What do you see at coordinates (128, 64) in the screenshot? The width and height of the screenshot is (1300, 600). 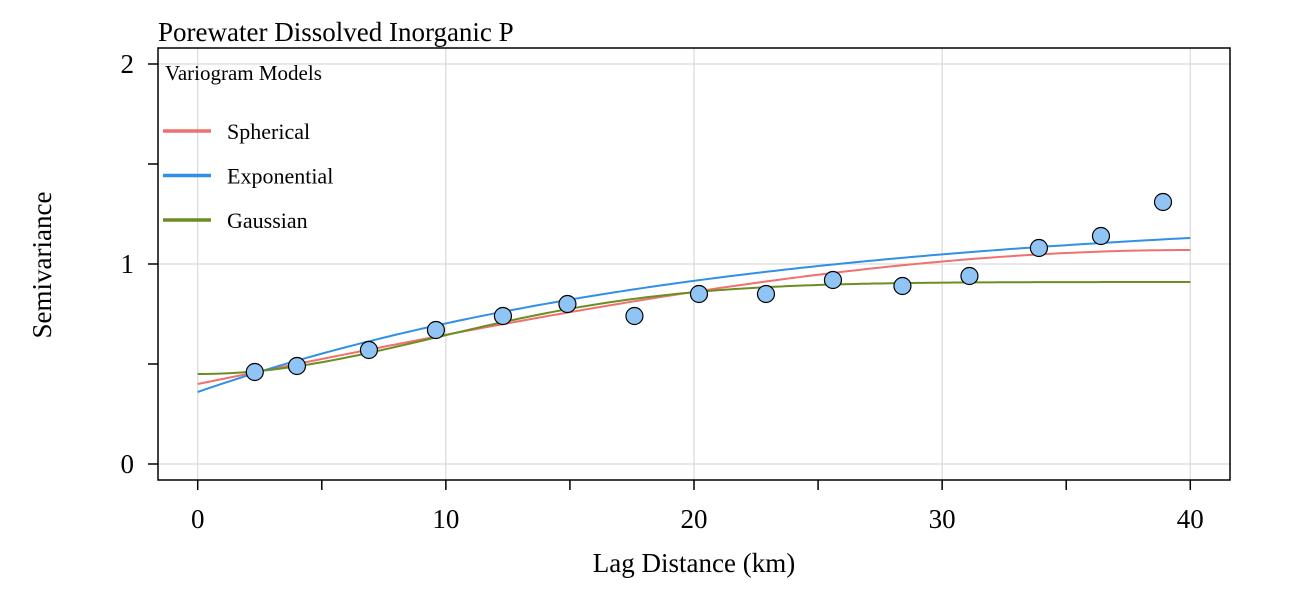 I see `y-tick-label: 2` at bounding box center [128, 64].